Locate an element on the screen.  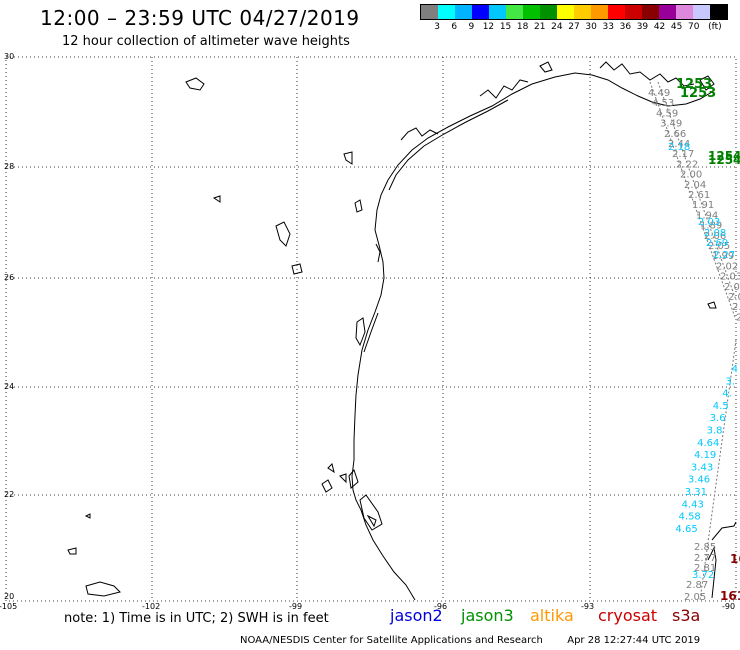
wave-height-label: 2.44 is located at coordinates (679, 144).